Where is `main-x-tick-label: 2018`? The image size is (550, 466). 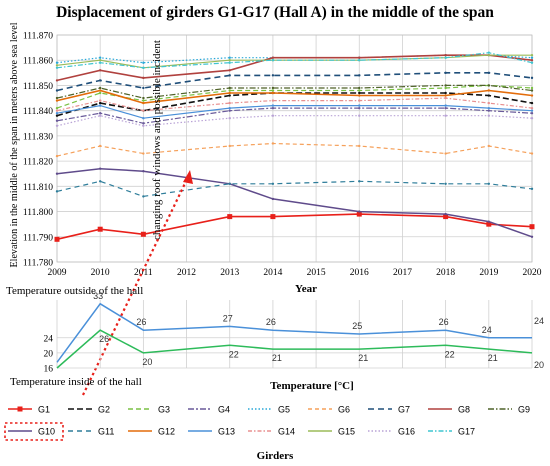
main-x-tick-label: 2018 is located at coordinates (445, 273).